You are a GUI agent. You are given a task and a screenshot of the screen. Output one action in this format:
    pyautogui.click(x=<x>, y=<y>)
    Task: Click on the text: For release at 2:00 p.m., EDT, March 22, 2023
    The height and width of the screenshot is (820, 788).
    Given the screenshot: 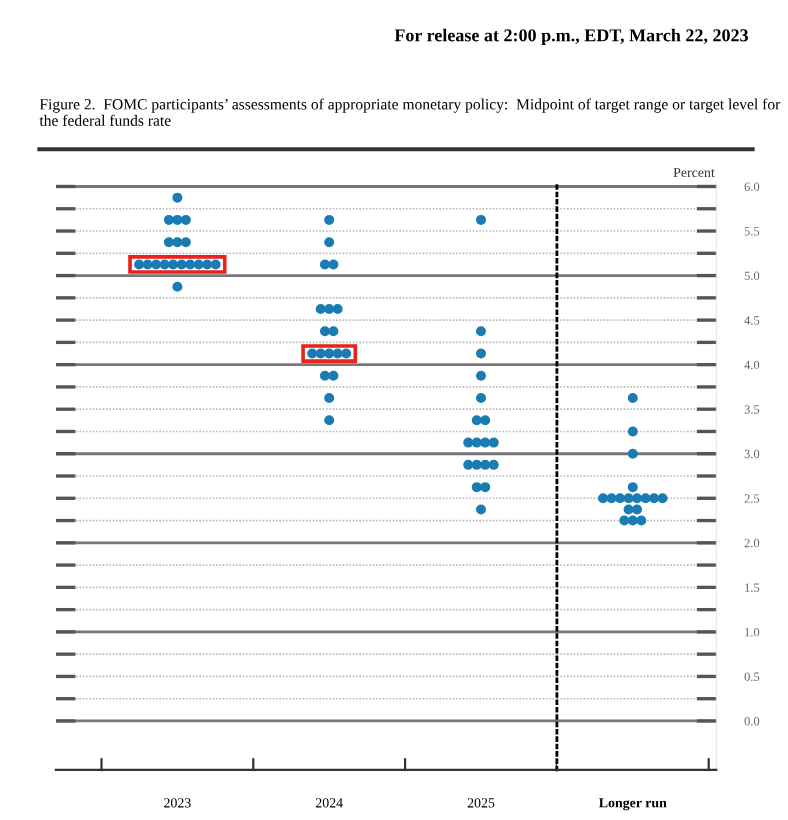 What is the action you would take?
    pyautogui.click(x=571, y=37)
    